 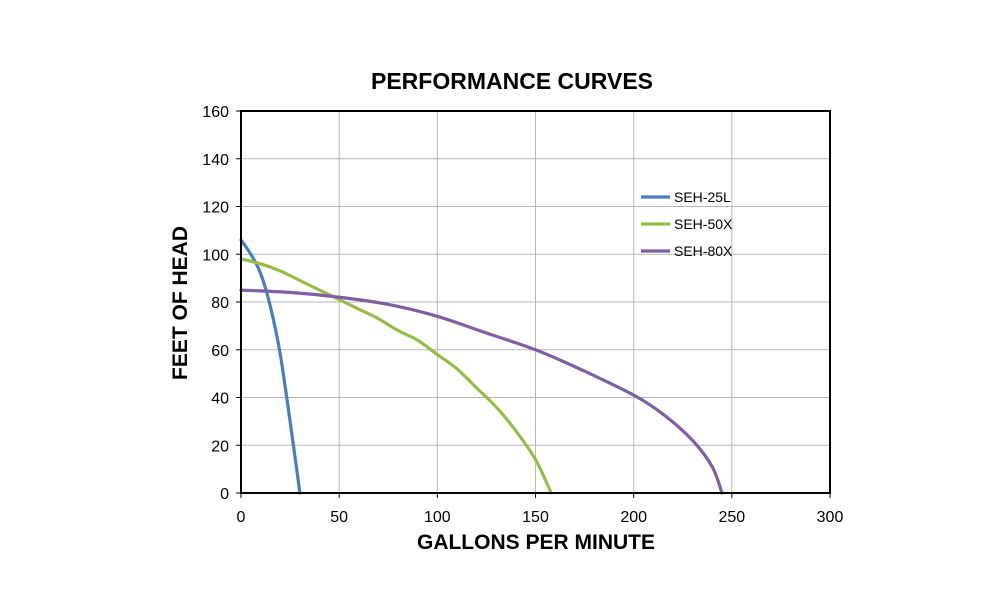 I want to click on legend: SEH-25L SEH-50X SEH-80X, so click(x=687, y=224).